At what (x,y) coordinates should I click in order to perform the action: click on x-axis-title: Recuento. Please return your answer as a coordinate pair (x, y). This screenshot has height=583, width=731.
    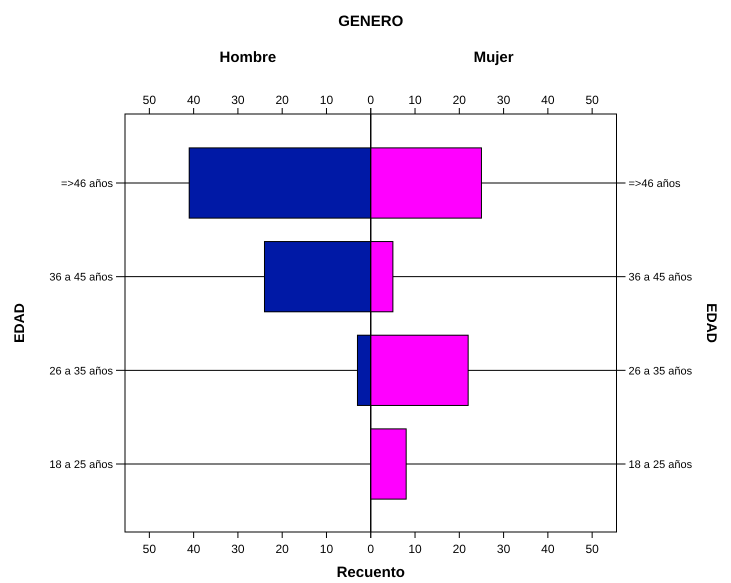
    Looking at the image, I should click on (370, 572).